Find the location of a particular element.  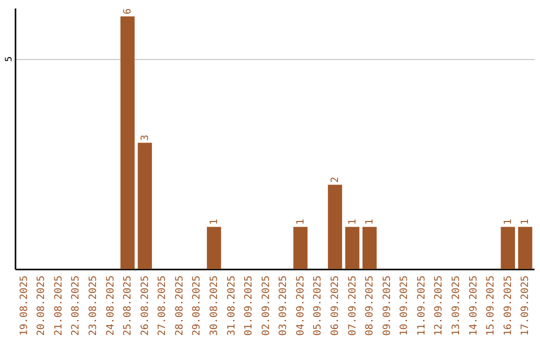

x-tick-label: 26.08.2025 is located at coordinates (145, 306).